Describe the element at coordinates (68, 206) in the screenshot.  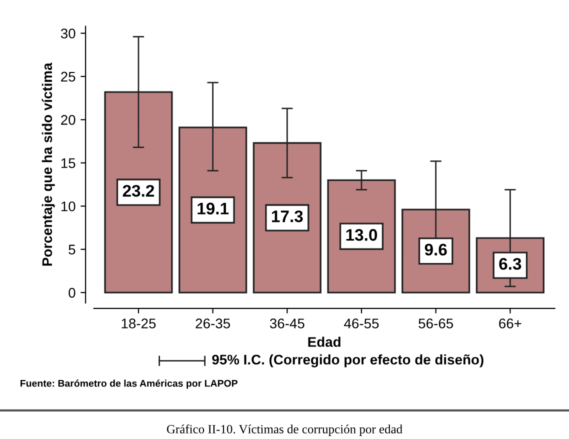
I see `y-tick-label: 10` at that location.